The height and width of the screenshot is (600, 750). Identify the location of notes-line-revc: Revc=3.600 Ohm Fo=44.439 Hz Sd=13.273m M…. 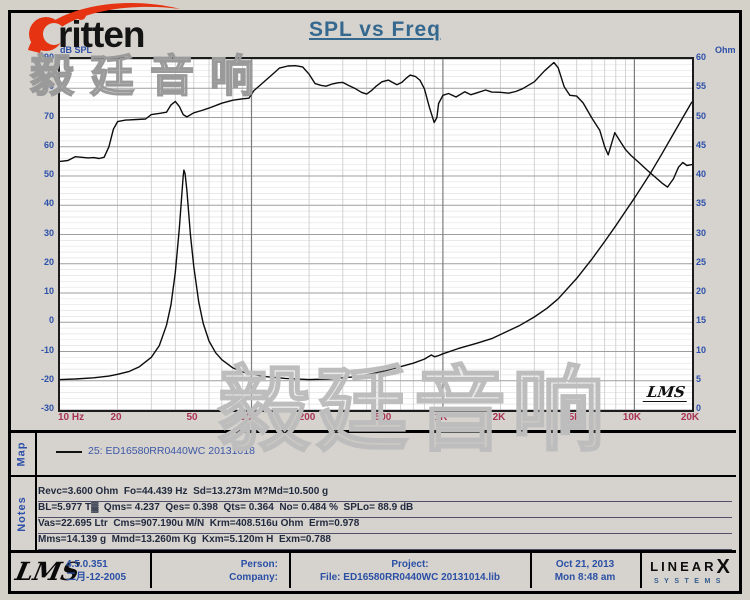
(385, 494).